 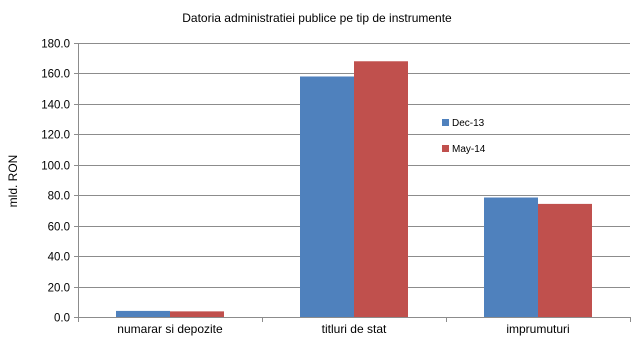 I want to click on y-tick-label: 100.0, so click(x=55, y=167).